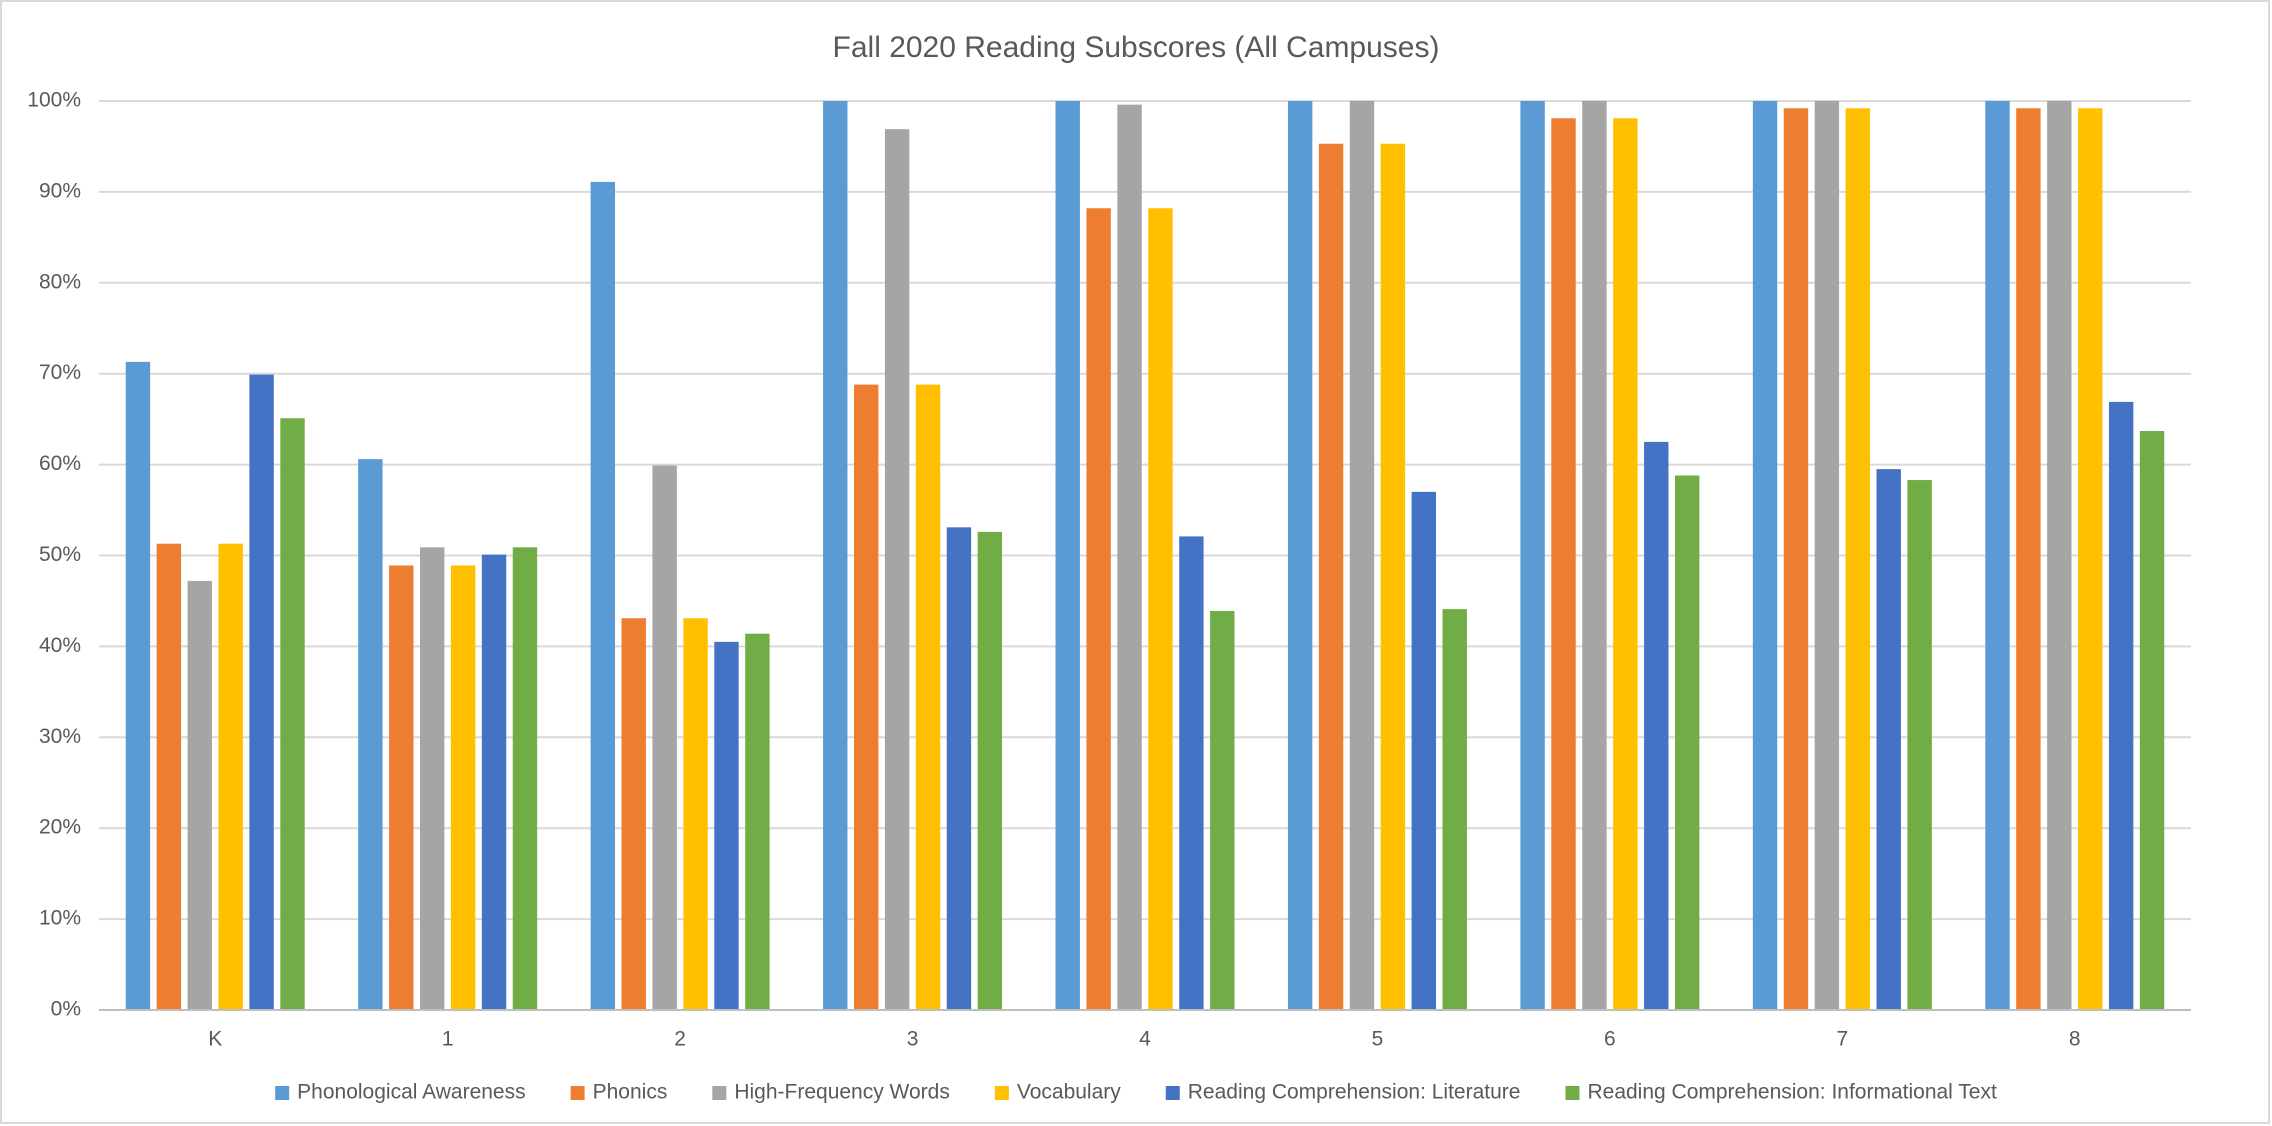  I want to click on y-tick-label: 80%, so click(60, 281).